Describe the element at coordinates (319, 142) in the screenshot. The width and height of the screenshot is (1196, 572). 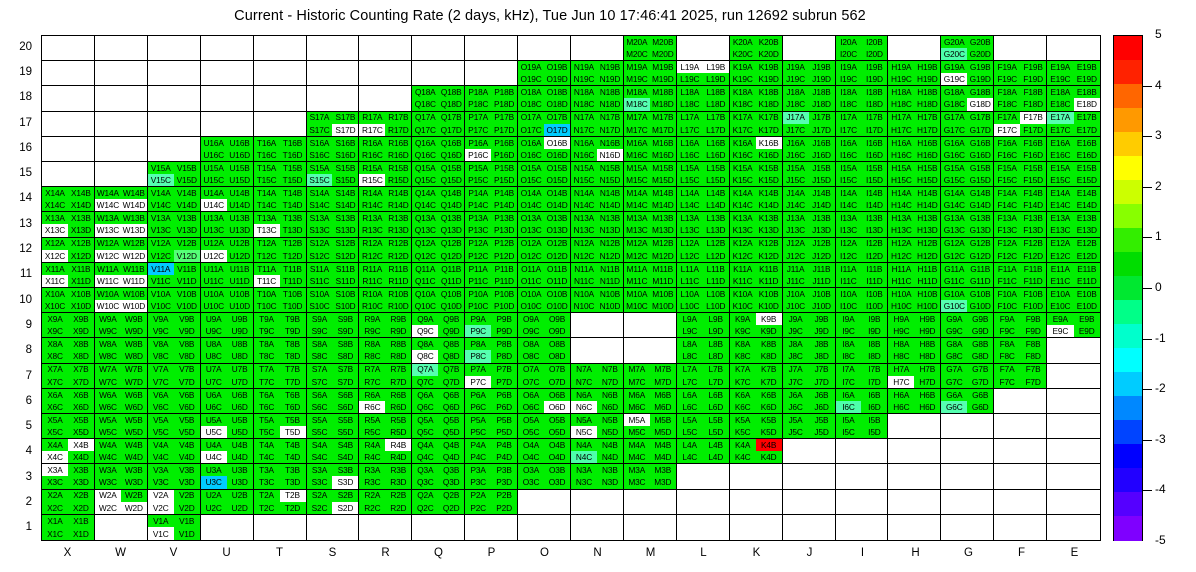
I see `channel-S16A: S16A` at that location.